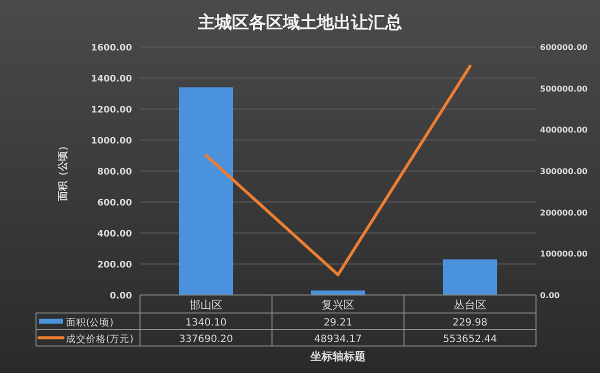 Image resolution: width=600 pixels, height=373 pixels. What do you see at coordinates (550, 295) in the screenshot?
I see `y2-tick-label: 0.00` at bounding box center [550, 295].